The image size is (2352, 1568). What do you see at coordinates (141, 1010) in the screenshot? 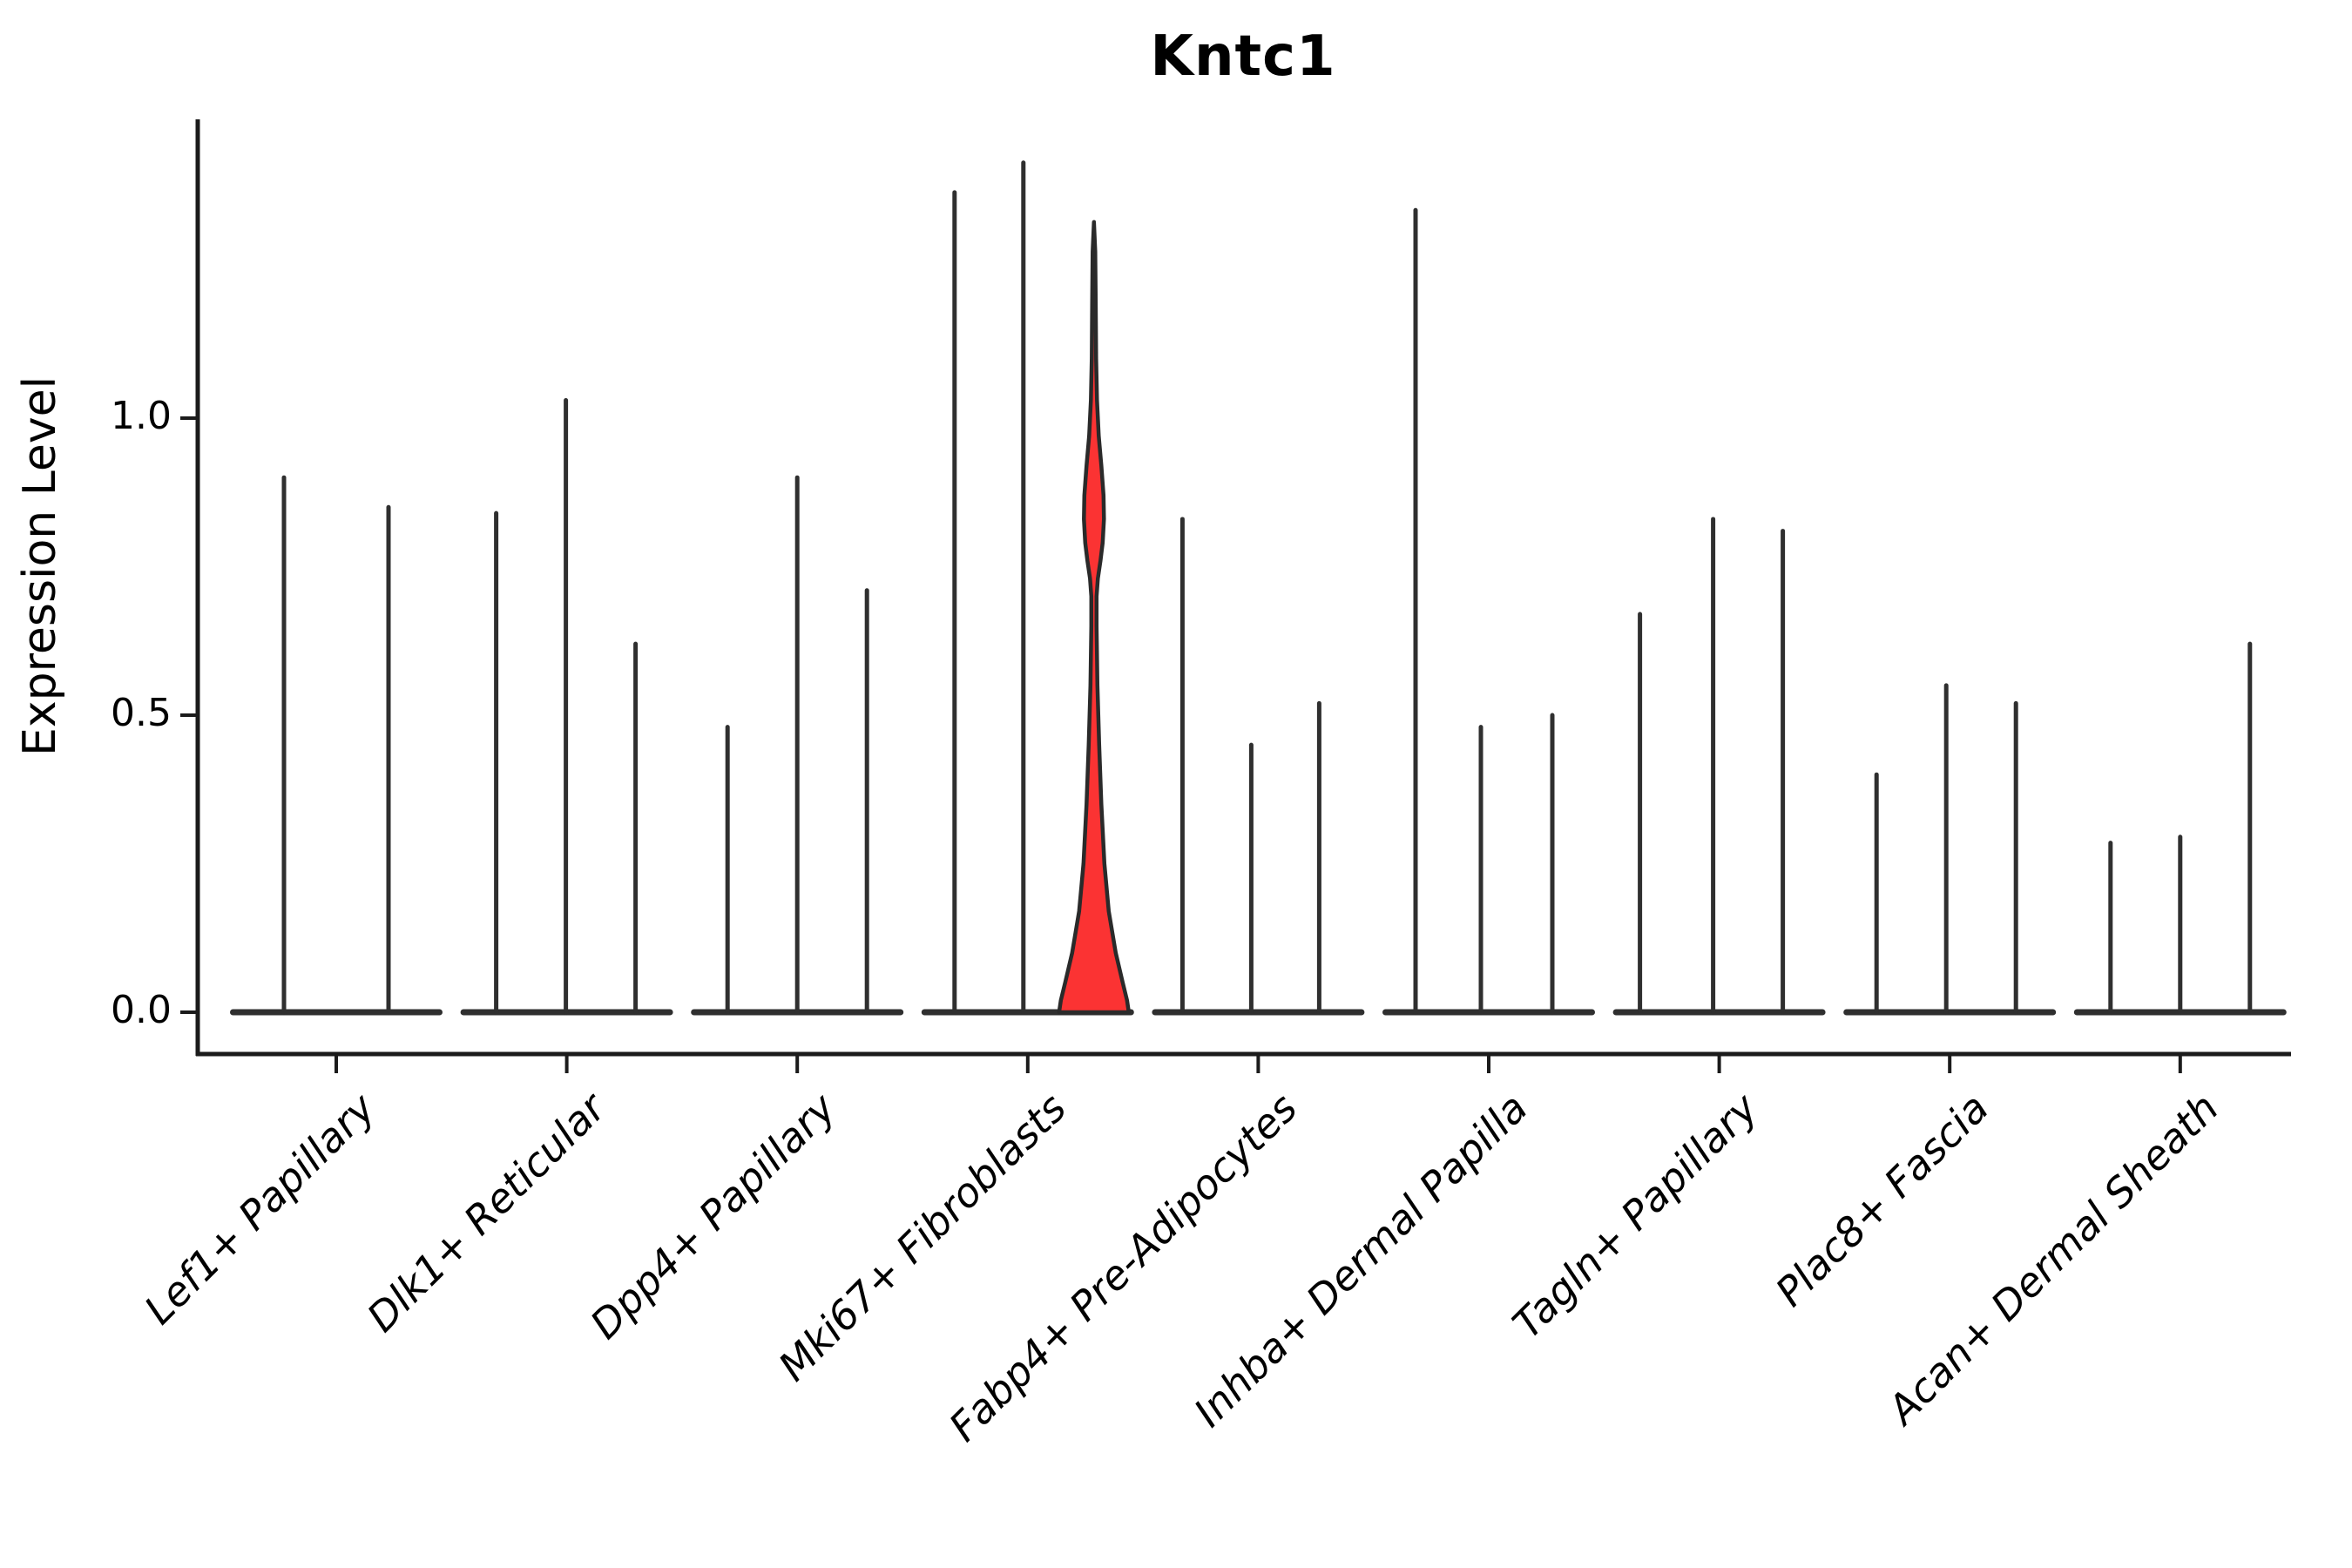
I see `y-tick-label: 0.0` at bounding box center [141, 1010].